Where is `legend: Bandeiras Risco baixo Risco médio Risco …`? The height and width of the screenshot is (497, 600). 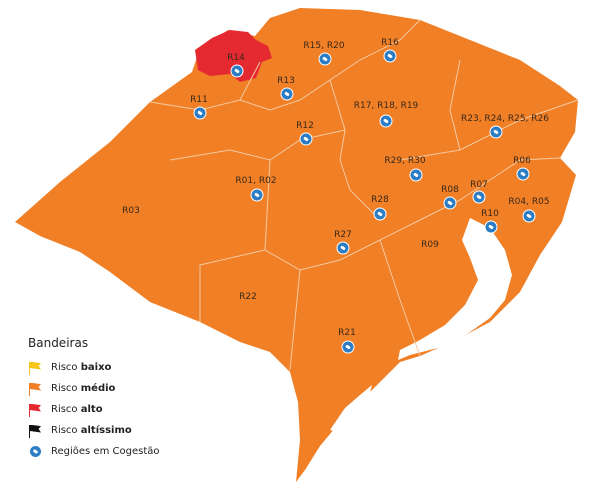
legend: Bandeiras Risco baixo Risco médio Risco … is located at coordinates (94, 399).